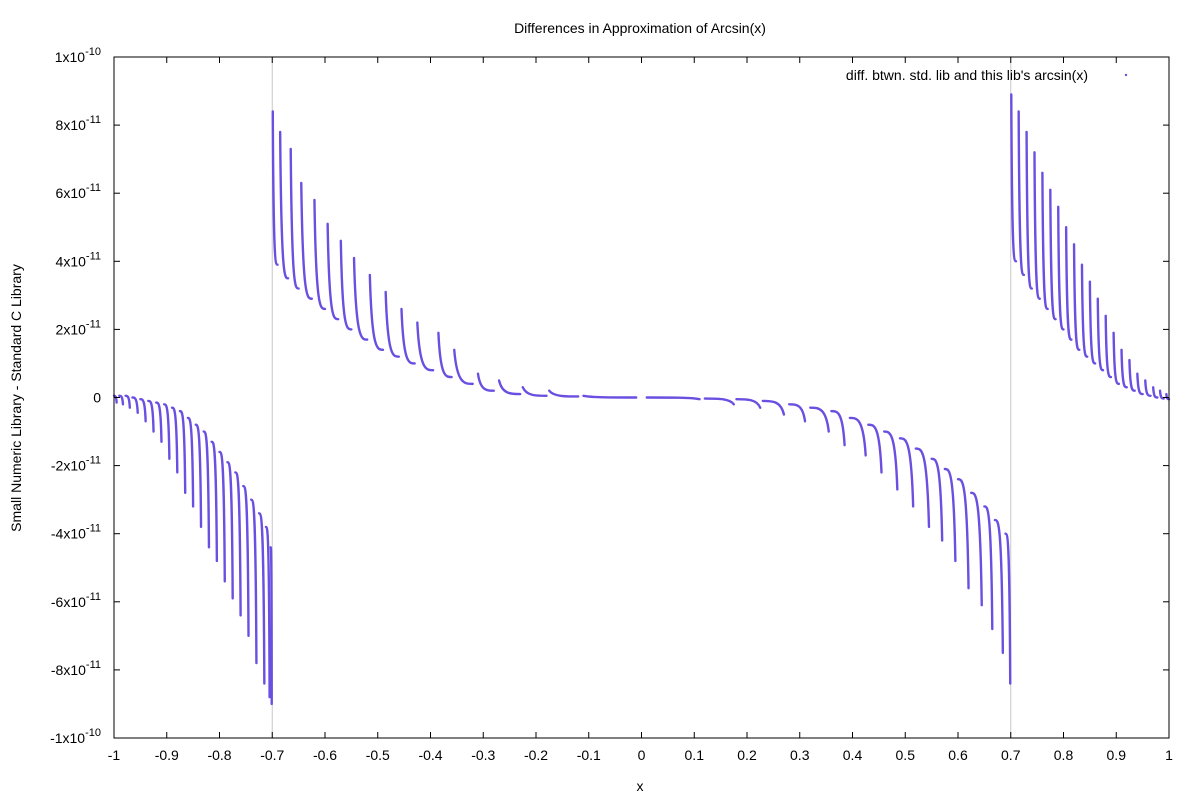 Image resolution: width=1200 pixels, height=800 pixels. What do you see at coordinates (78, 55) in the screenshot?
I see `y-tick-label: 1x10⁻¹⁰` at bounding box center [78, 55].